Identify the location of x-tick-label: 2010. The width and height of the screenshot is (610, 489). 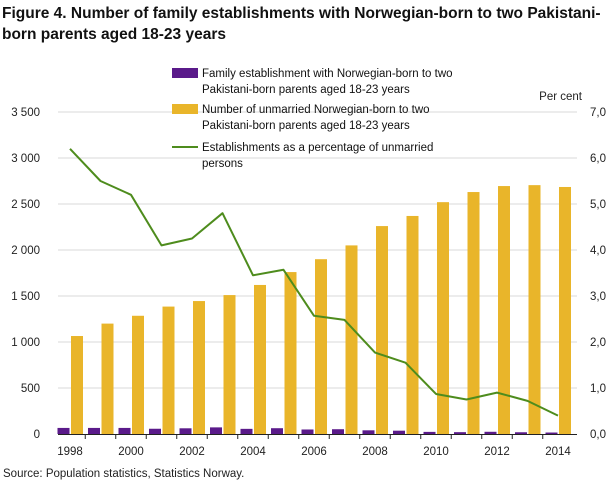
(436, 452).